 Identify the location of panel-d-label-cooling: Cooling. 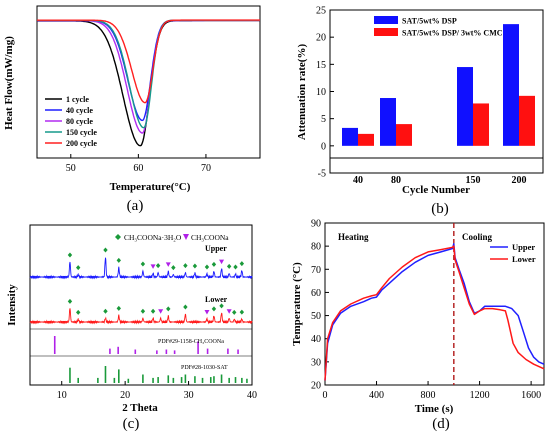
(477, 237).